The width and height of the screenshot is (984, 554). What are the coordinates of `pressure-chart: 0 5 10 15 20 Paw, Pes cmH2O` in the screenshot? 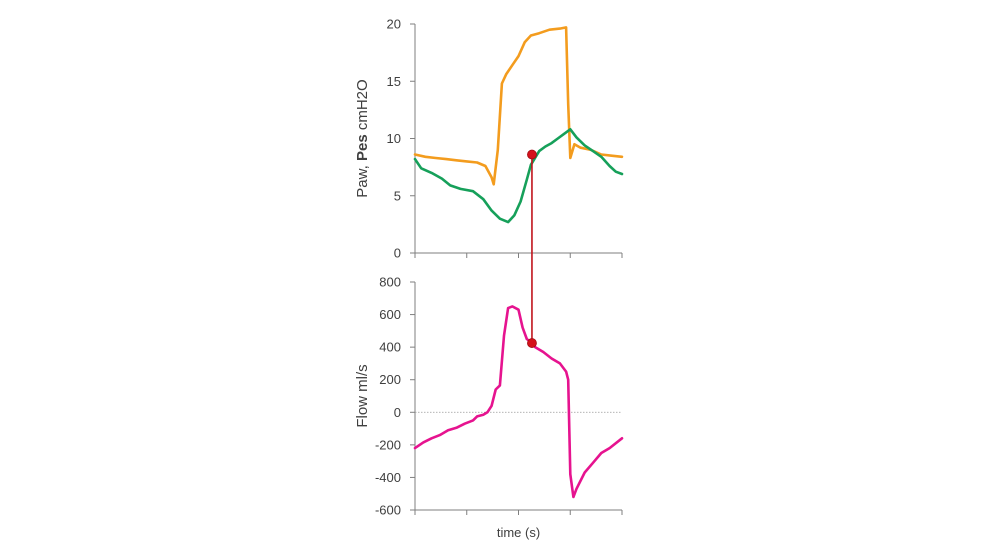 It's located at (489, 139).